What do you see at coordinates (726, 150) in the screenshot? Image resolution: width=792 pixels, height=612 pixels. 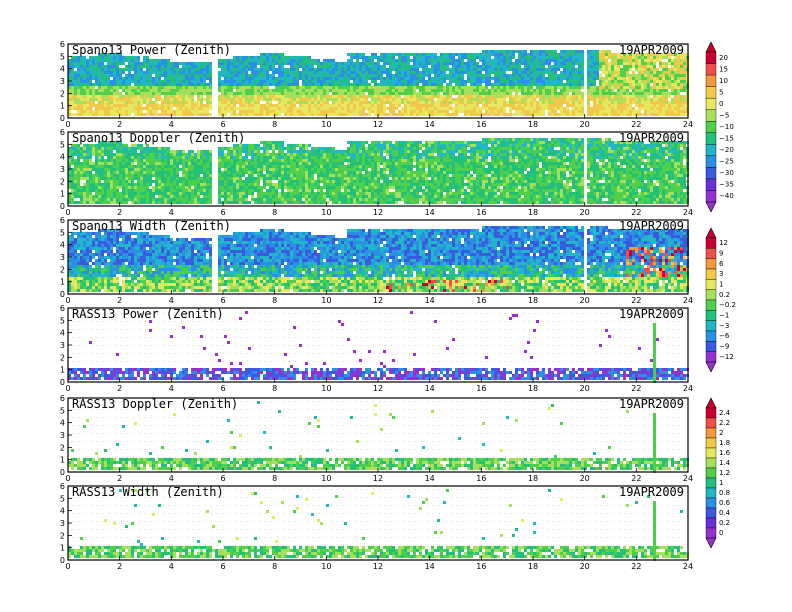 I see `colorbar-label: −20` at bounding box center [726, 150].